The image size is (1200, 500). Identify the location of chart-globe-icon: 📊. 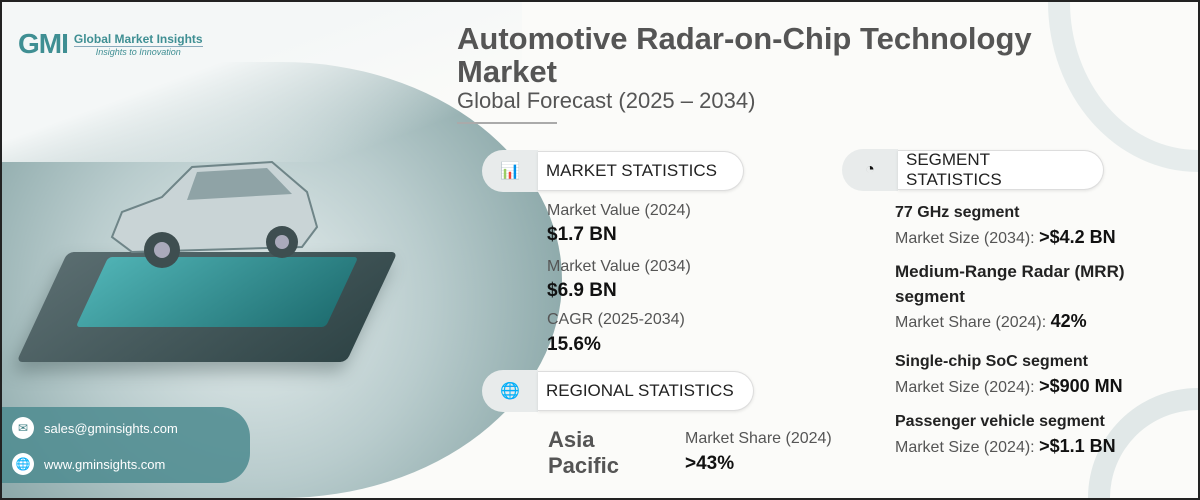
(510, 171).